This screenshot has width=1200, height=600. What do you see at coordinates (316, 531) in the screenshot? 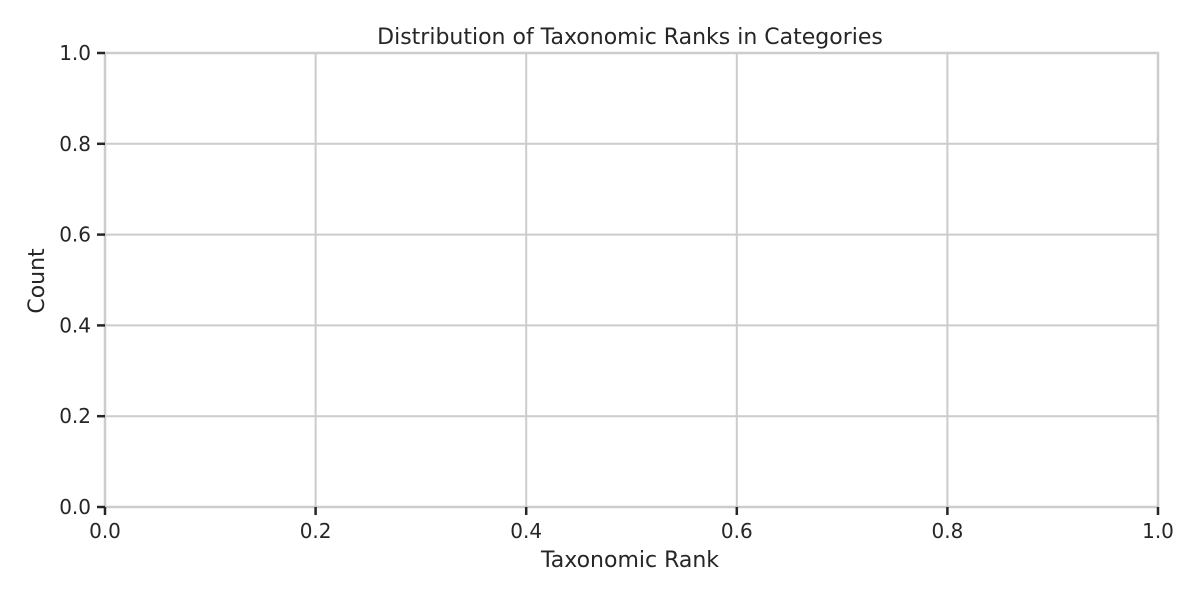
I see `x-tick-label: 0.2` at bounding box center [316, 531].